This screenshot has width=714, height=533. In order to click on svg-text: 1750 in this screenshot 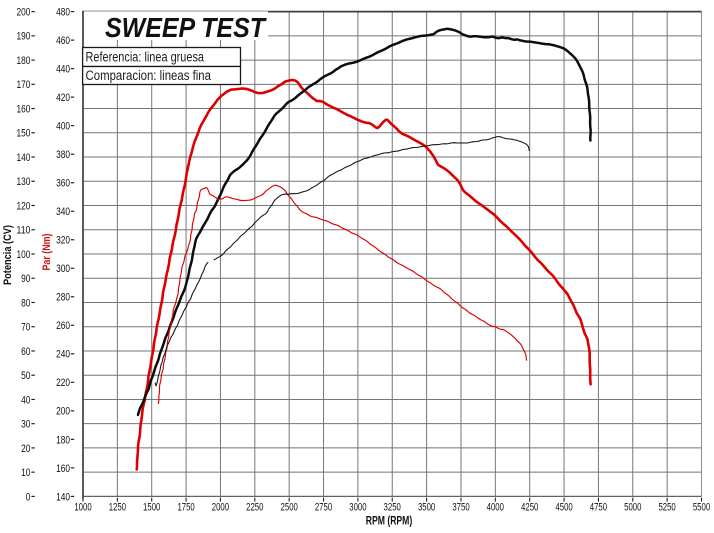, I will do `click(185, 508)`.